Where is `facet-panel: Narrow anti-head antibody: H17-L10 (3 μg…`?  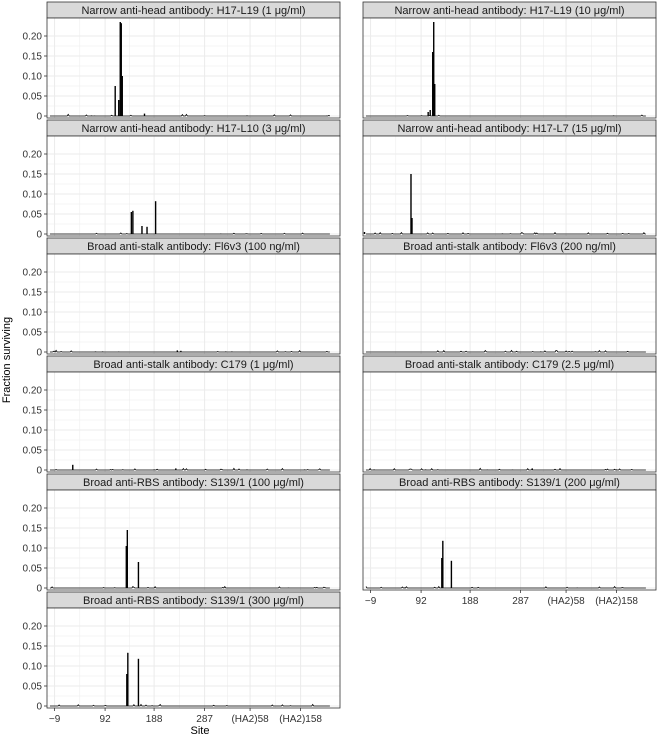 facet-panel: Narrow anti-head antibody: H17-L10 (3 μg… is located at coordinates (182, 180).